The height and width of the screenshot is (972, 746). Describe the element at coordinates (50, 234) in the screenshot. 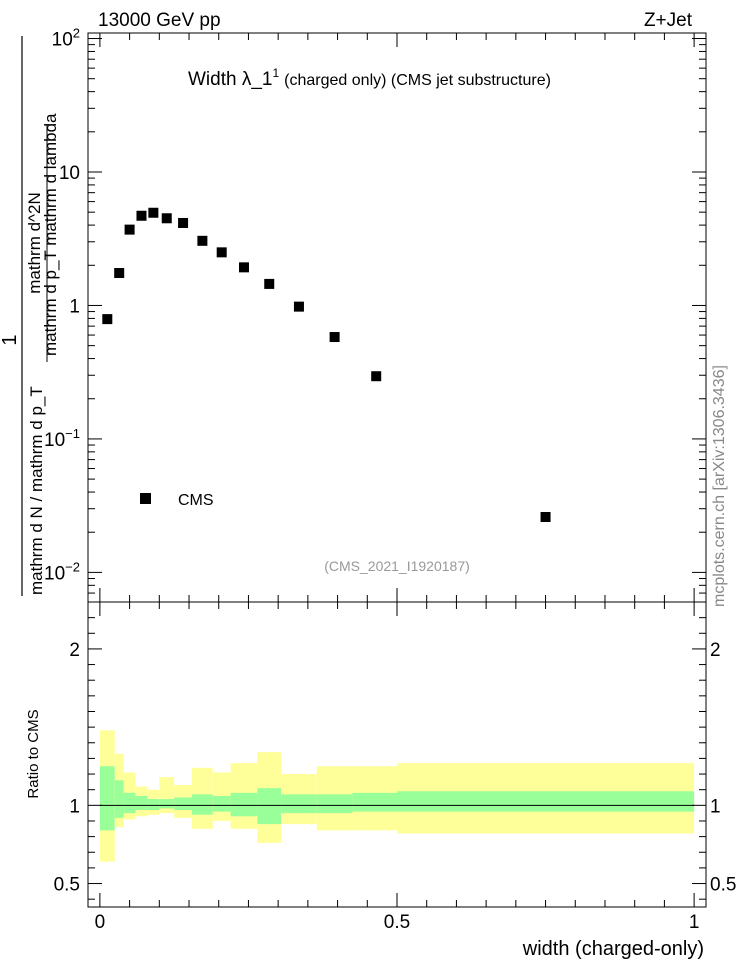

I see `ylabel-denominator-2: mathrm d p_T mathrm d lambda` at that location.